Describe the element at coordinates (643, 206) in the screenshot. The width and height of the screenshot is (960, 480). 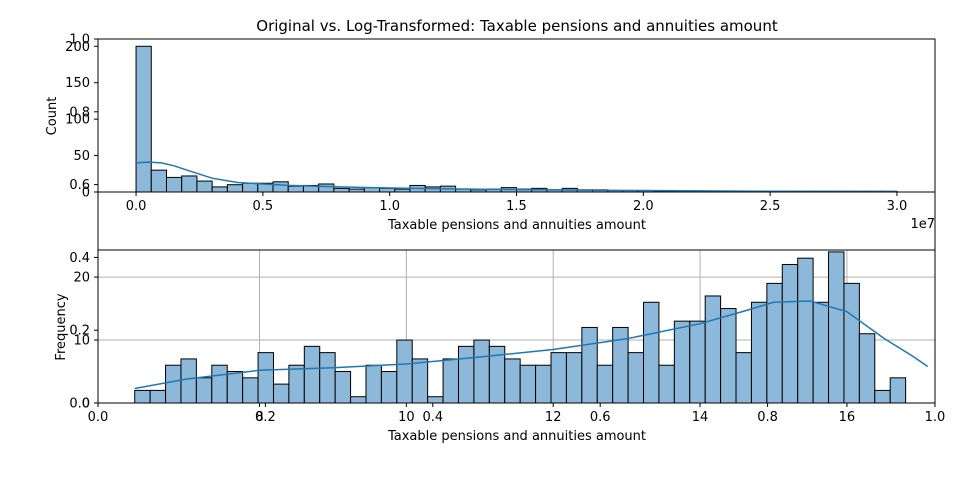
I see `x-tick-label: 2.0` at that location.